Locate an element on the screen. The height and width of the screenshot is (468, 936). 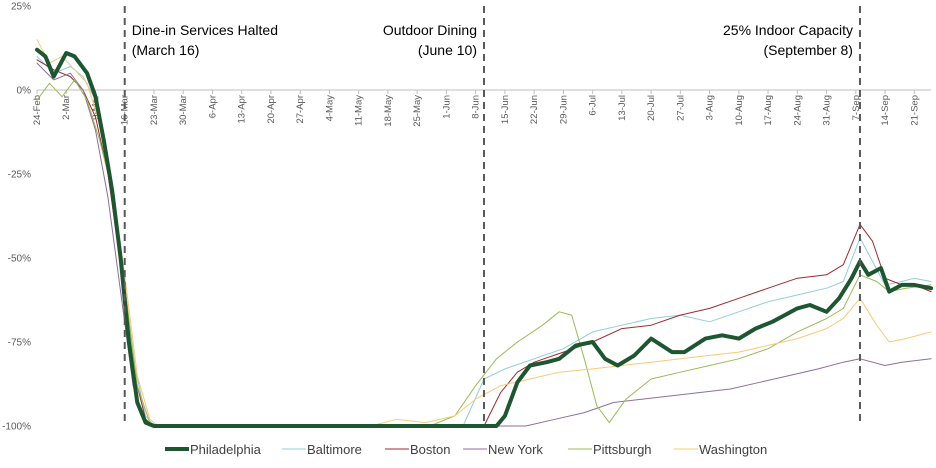
legend-label-baltimore: Baltimore is located at coordinates (334, 449).